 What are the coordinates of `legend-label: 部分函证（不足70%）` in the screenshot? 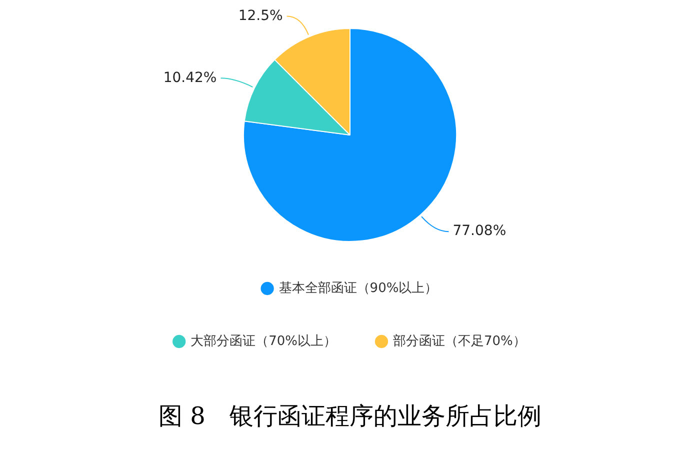 It's located at (459, 341).